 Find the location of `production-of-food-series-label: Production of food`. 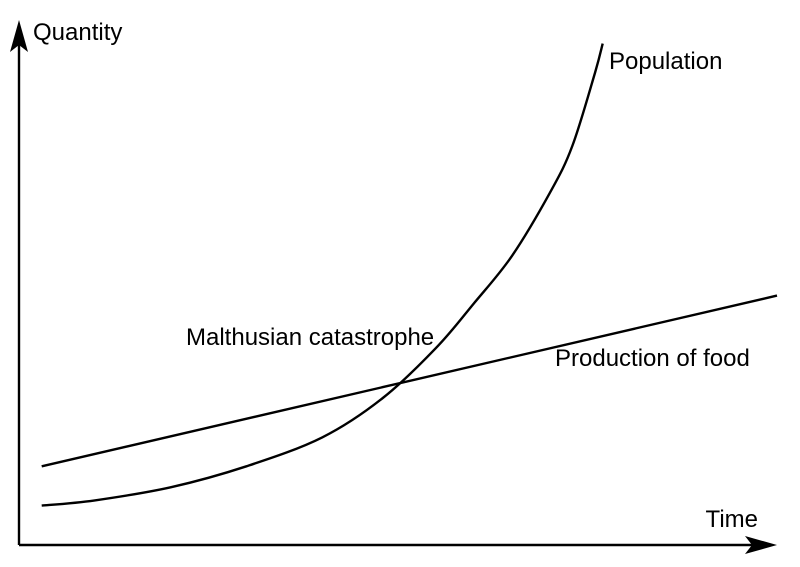

production-of-food-series-label: Production of food is located at coordinates (652, 358).